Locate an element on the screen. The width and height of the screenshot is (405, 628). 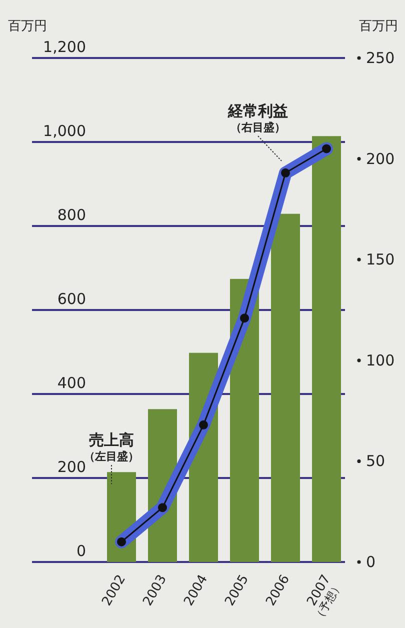
y-tick-label: 0 is located at coordinates (81, 551).